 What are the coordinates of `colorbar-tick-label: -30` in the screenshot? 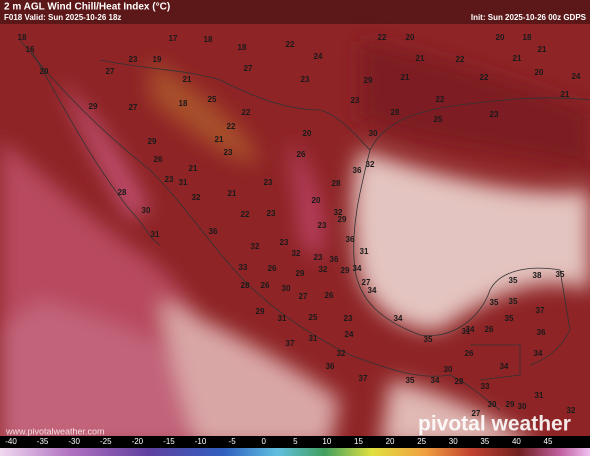 It's located at (74, 441).